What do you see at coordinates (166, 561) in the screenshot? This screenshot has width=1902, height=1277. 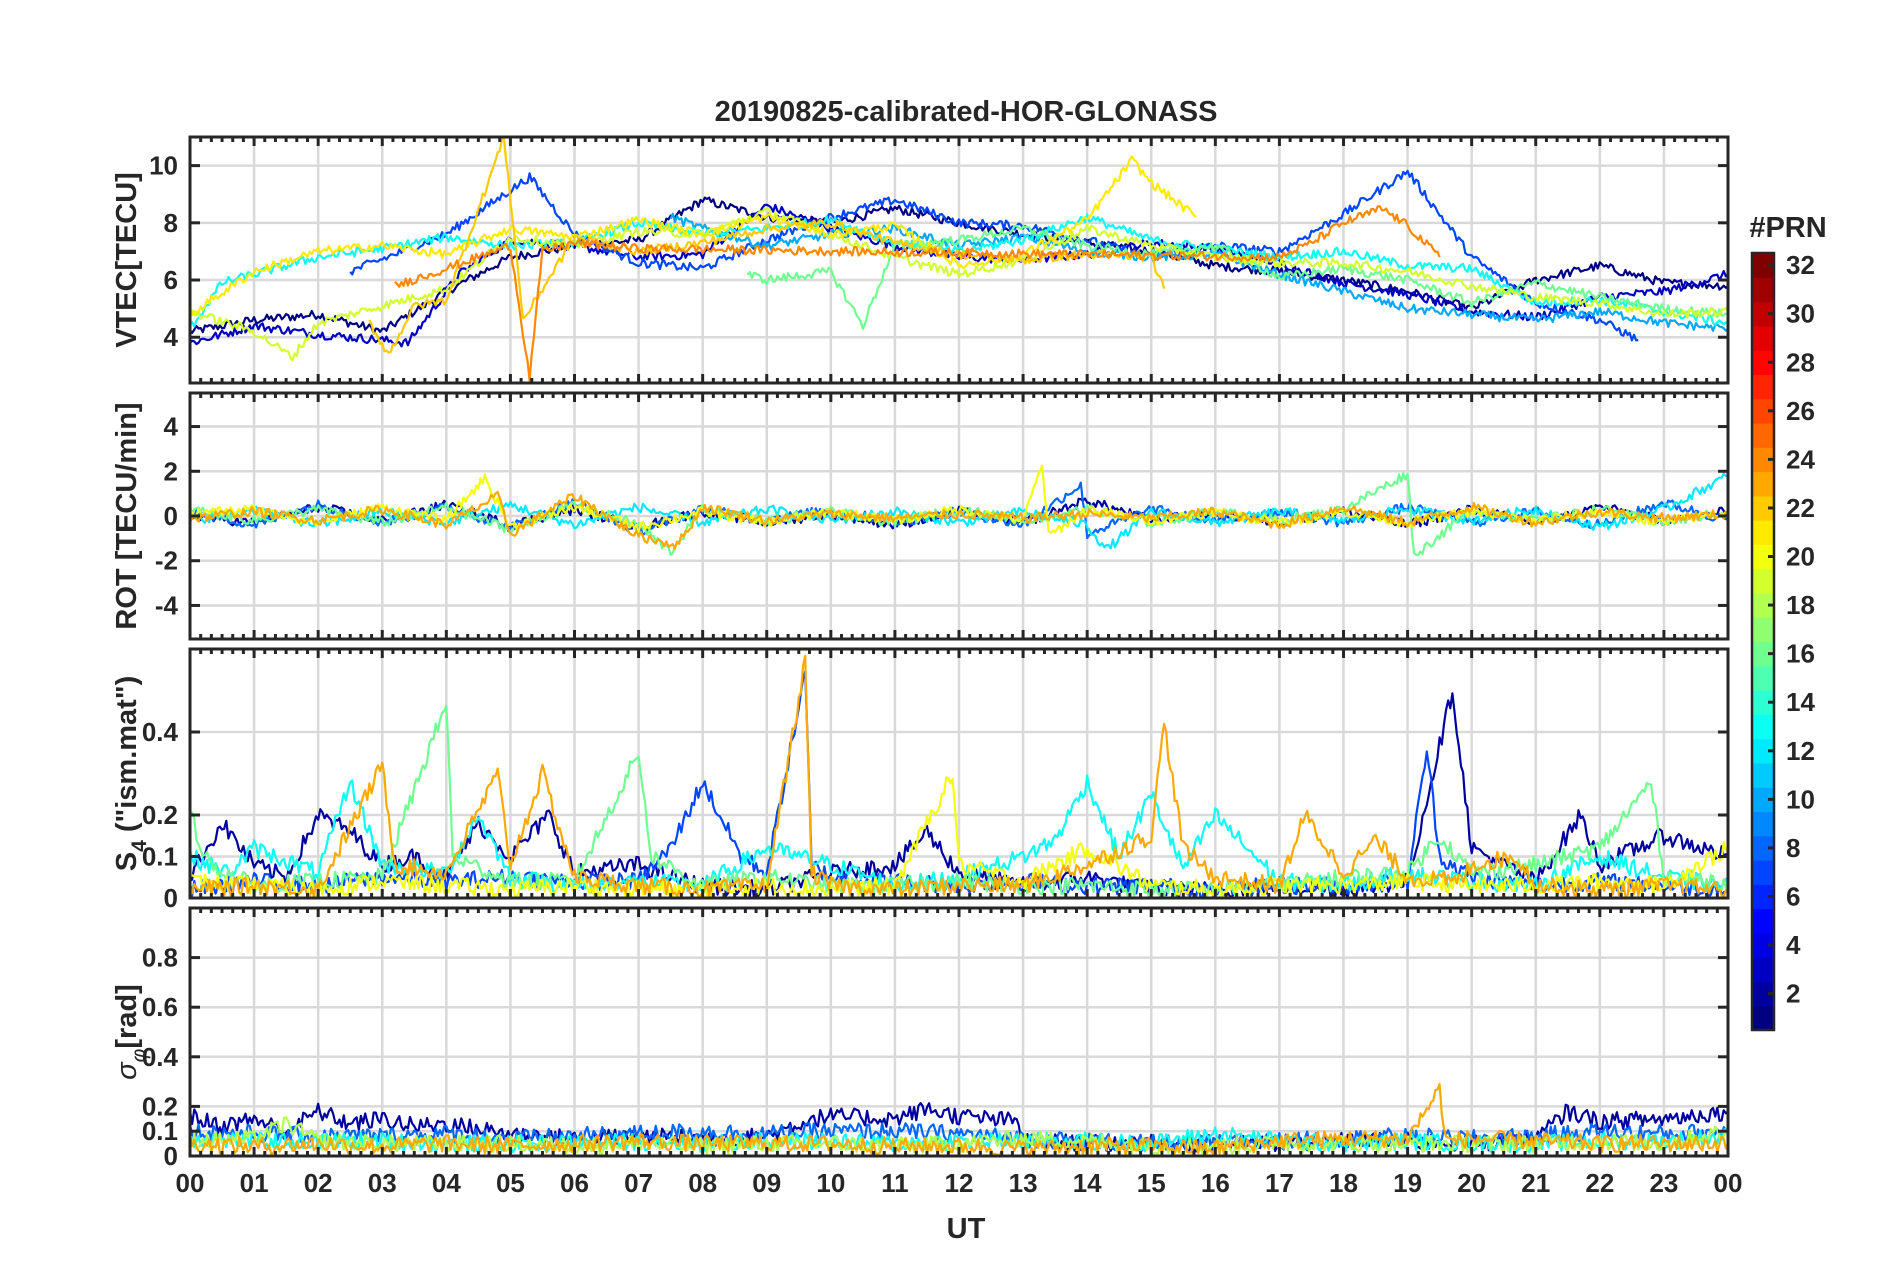 I see `y-tick-label: -2` at bounding box center [166, 561].